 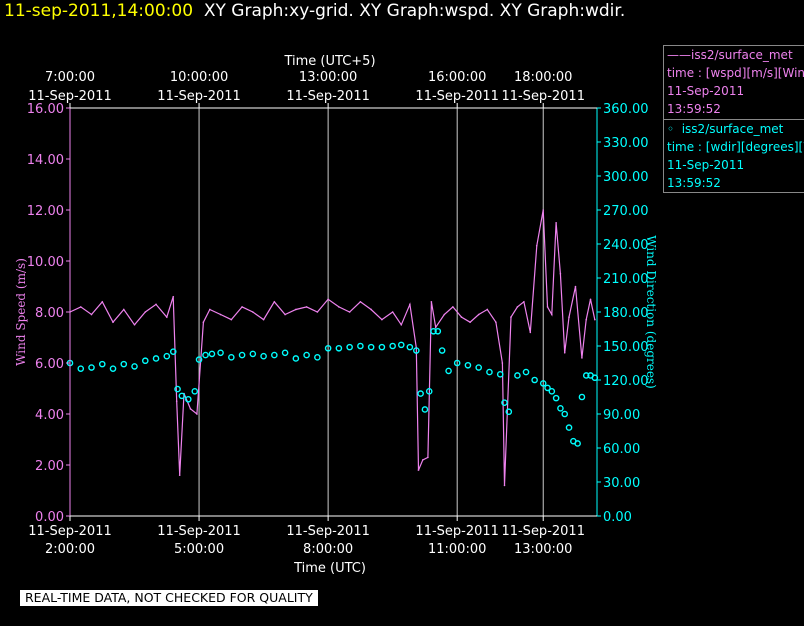 I want to click on y2-tick-label: 90.00, so click(x=621, y=415).